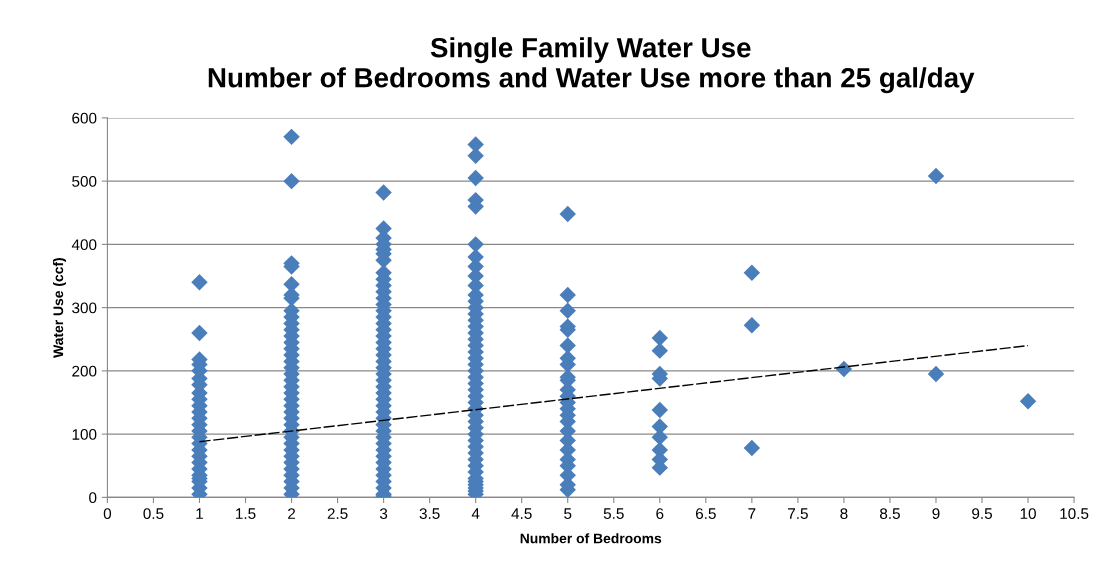 This screenshot has height=575, width=1096. What do you see at coordinates (292, 513) in the screenshot?
I see `x-tick-label: 2` at bounding box center [292, 513].